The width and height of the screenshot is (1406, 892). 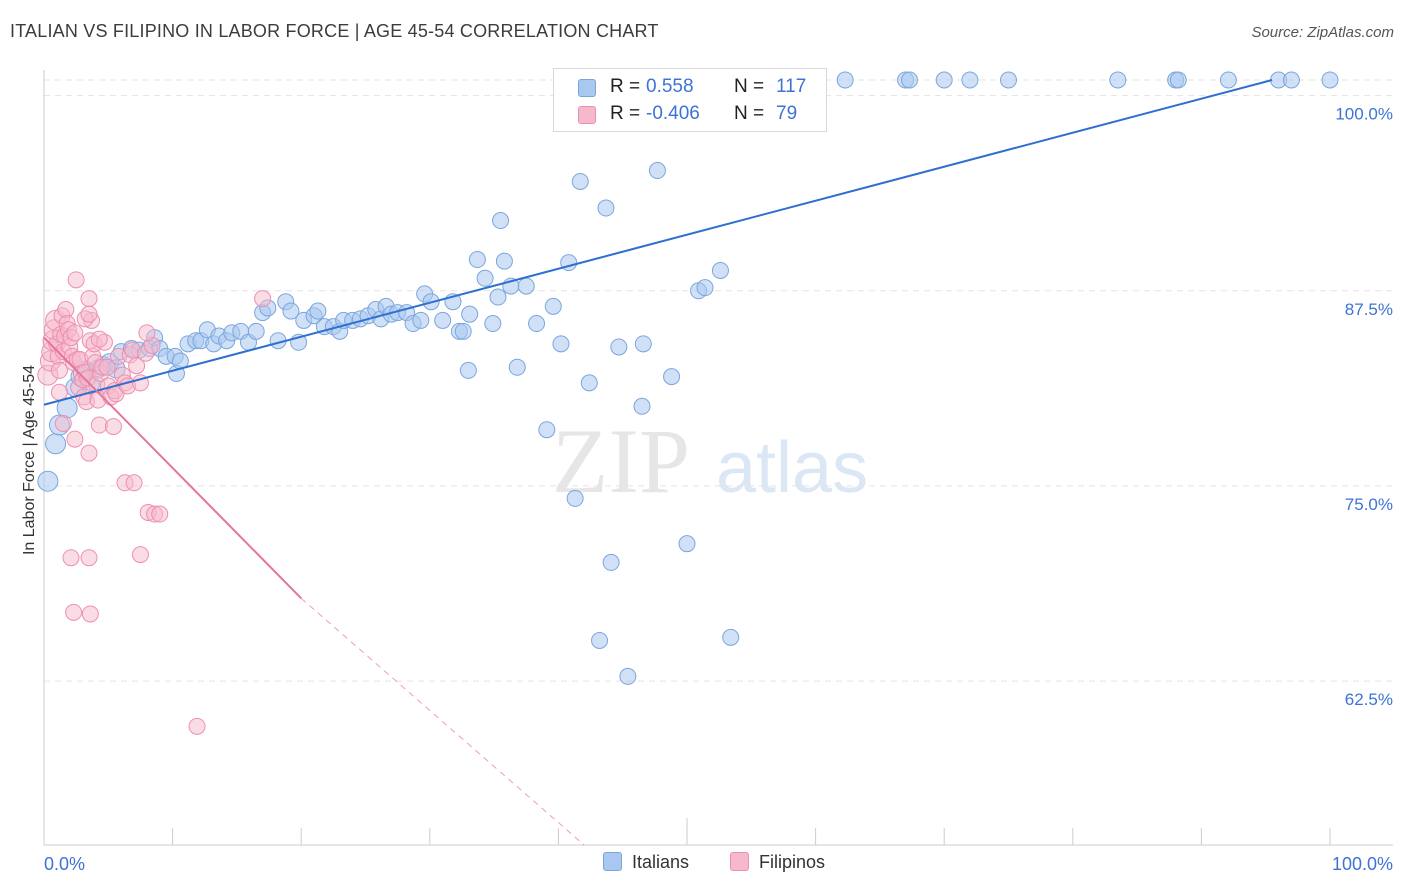 I want to click on filipinos-trend-line, so click(x=172, y=468).